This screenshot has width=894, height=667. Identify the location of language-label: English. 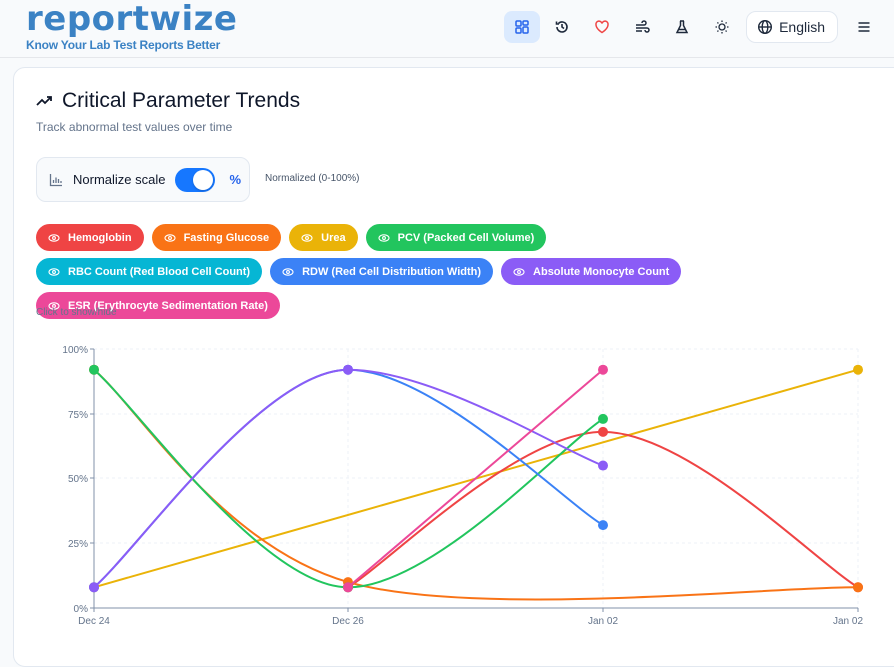
(802, 27).